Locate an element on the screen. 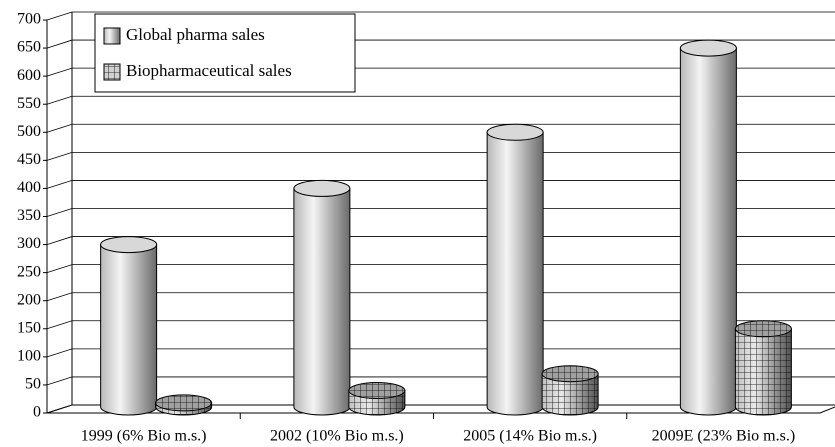 The height and width of the screenshot is (447, 835). legend-label: Global pharma sales is located at coordinates (195, 34).